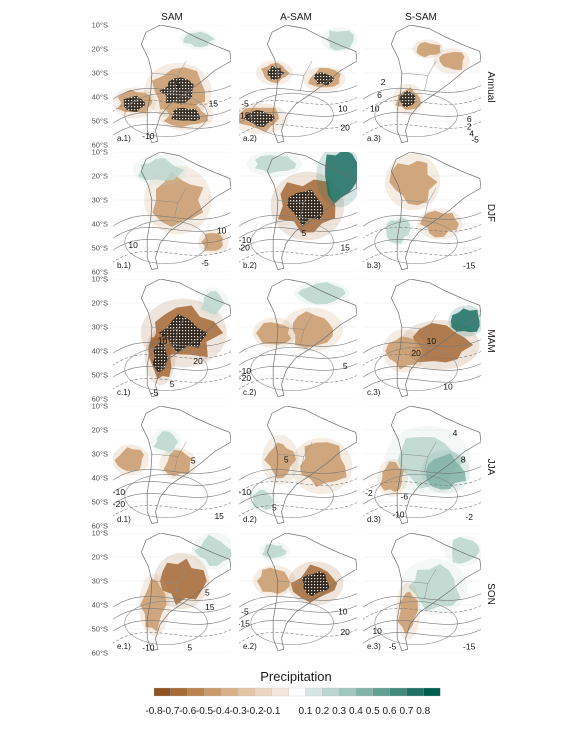  I want to click on latitude-tick-label: 10°S, so click(100, 533).